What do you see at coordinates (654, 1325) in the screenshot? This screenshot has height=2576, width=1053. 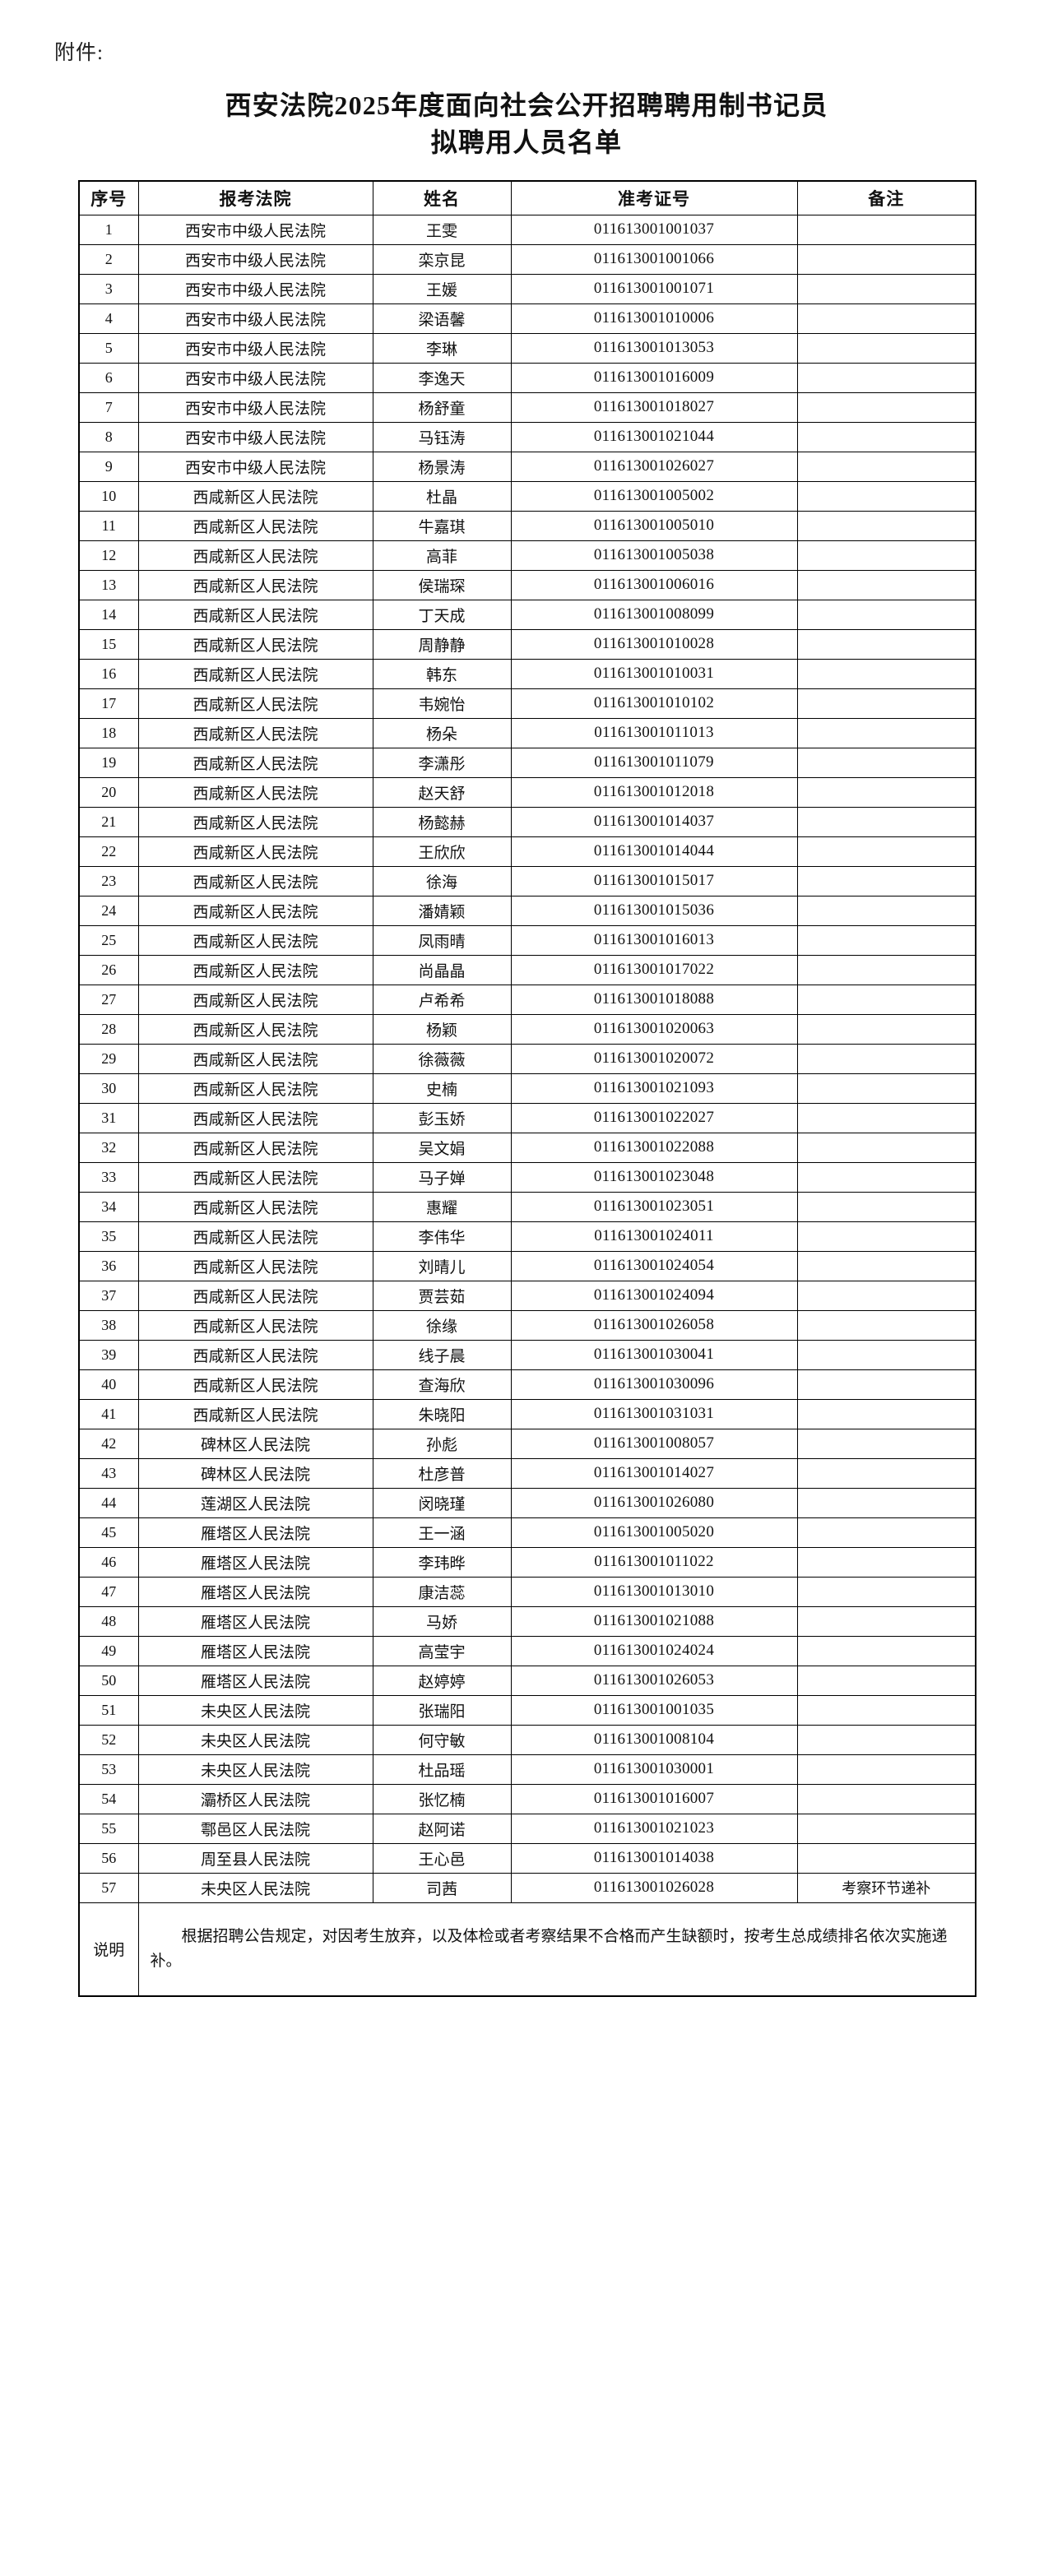 I see `cell-ticket: 011613001026058` at bounding box center [654, 1325].